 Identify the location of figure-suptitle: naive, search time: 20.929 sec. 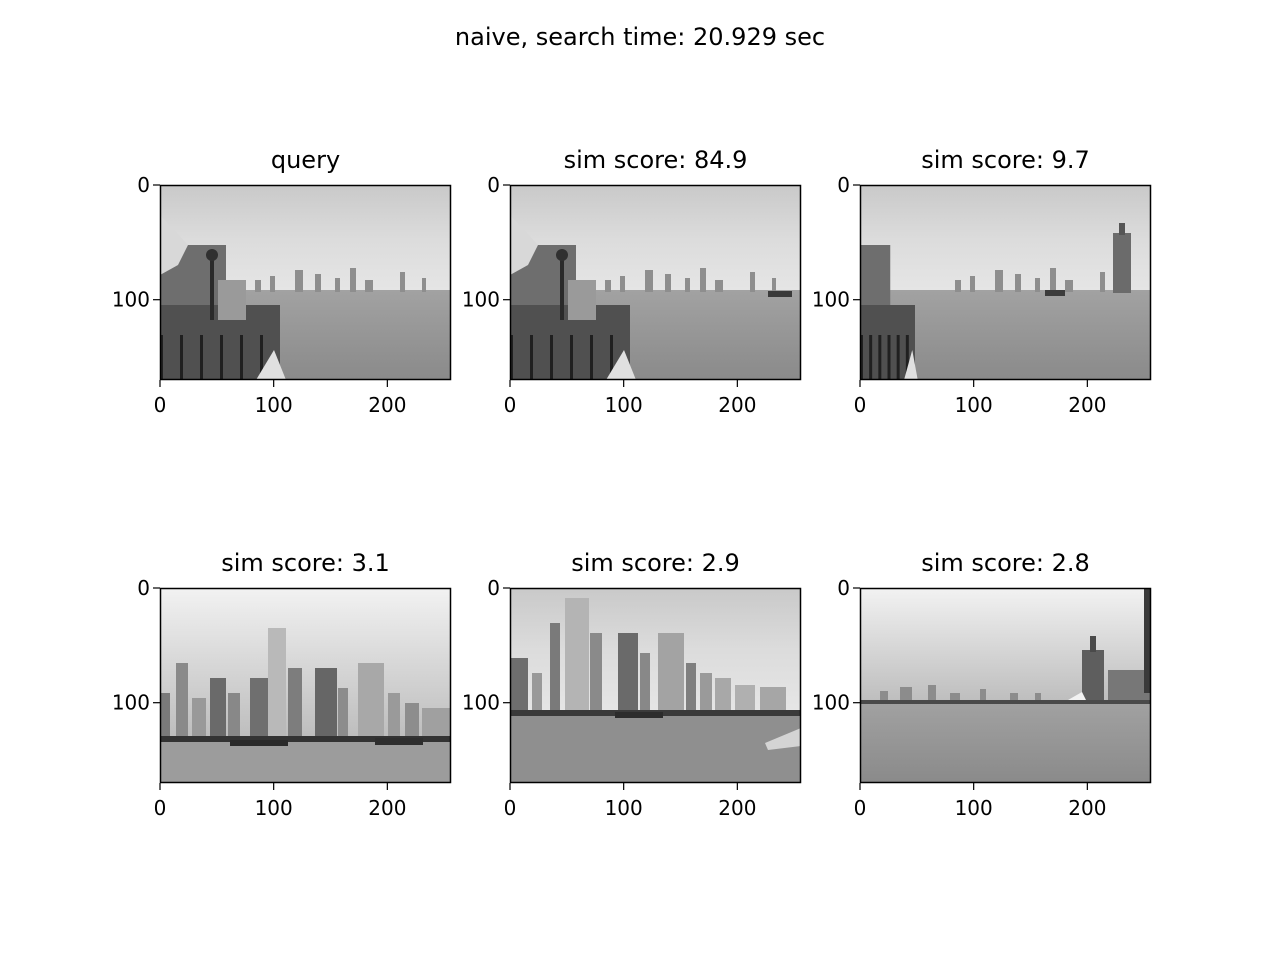
(640, 37).